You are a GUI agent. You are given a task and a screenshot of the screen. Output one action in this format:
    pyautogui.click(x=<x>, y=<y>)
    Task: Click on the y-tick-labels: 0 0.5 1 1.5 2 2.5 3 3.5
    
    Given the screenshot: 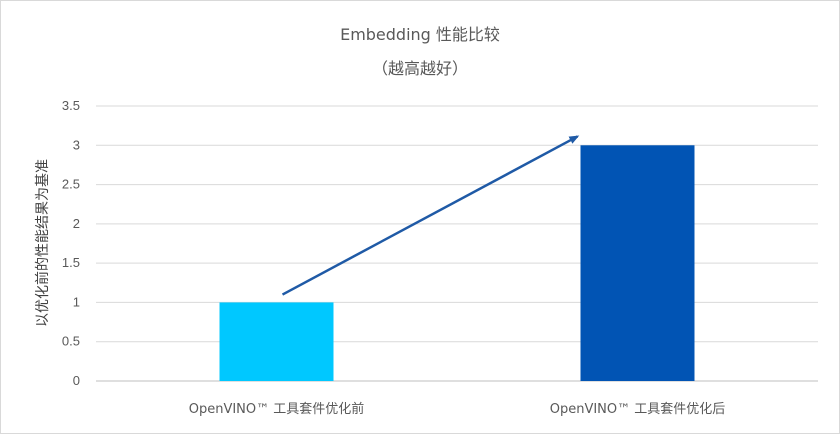 What is the action you would take?
    pyautogui.click(x=71, y=243)
    